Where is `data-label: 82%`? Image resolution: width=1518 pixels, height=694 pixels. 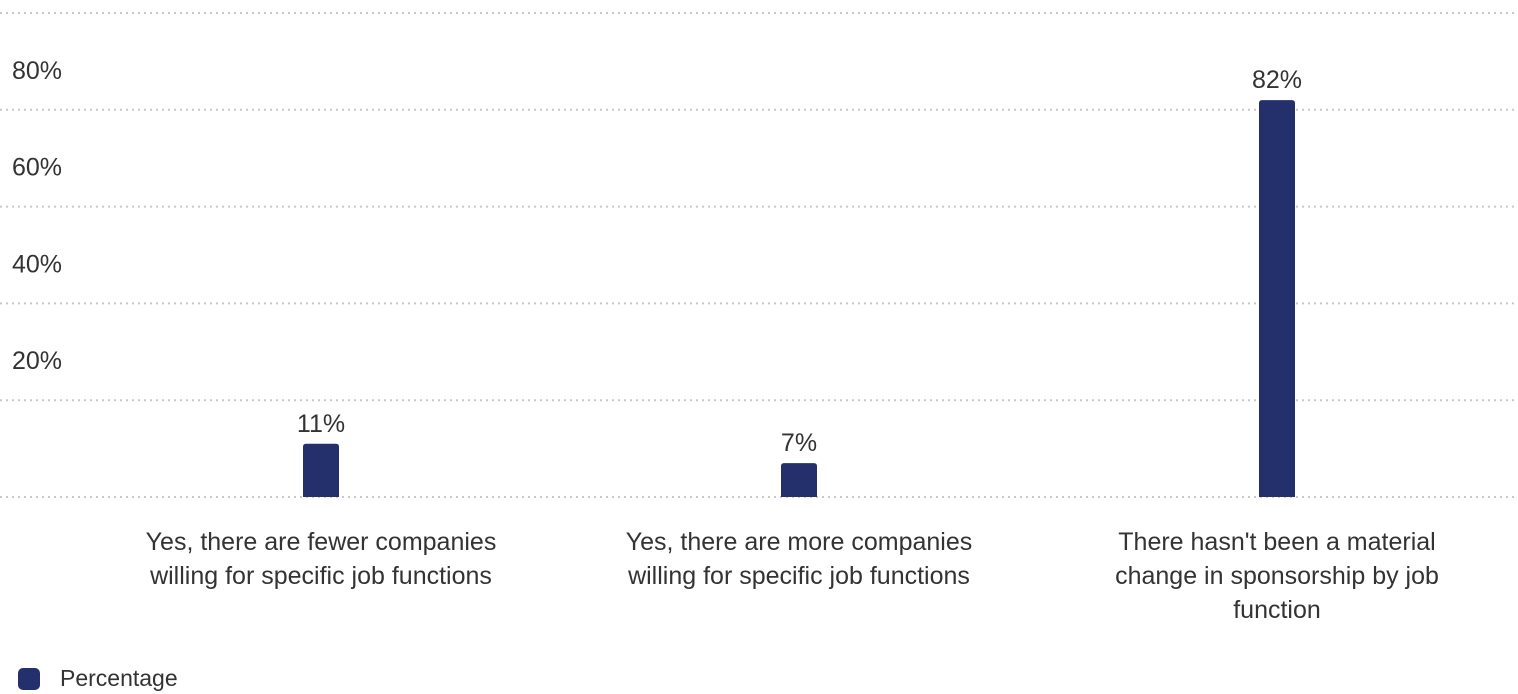 data-label: 82% is located at coordinates (1277, 80).